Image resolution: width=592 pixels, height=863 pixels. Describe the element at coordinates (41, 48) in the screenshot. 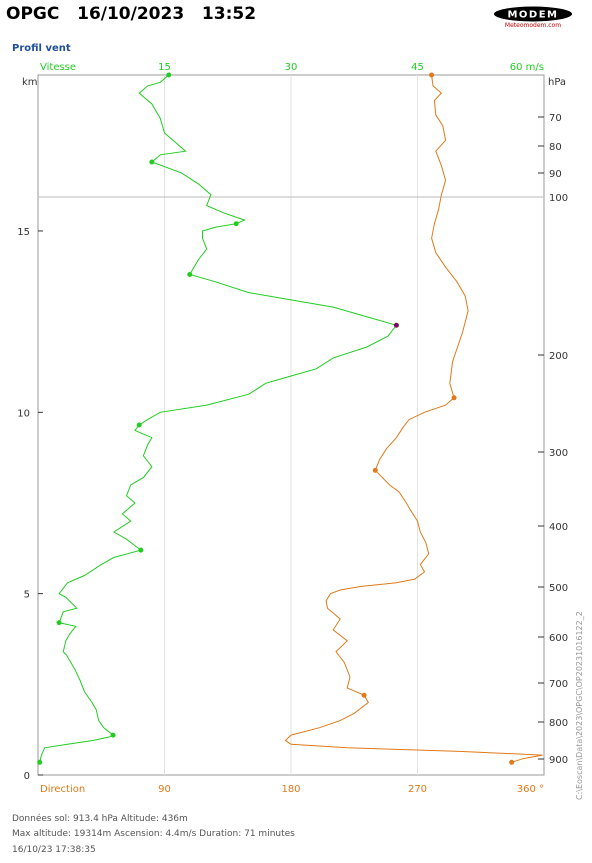

I see `section-title: Profil vent` at that location.